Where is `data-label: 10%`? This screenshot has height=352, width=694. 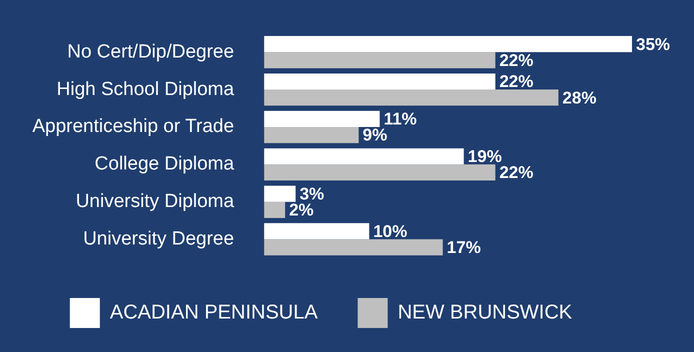
data-label: 10% is located at coordinates (390, 231).